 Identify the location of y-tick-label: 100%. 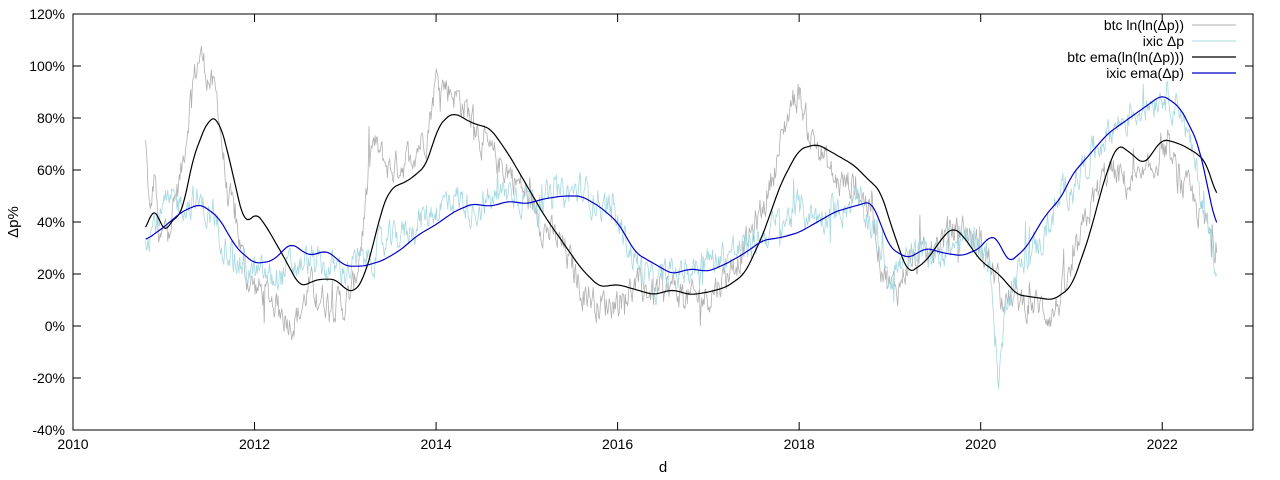
(47, 66).